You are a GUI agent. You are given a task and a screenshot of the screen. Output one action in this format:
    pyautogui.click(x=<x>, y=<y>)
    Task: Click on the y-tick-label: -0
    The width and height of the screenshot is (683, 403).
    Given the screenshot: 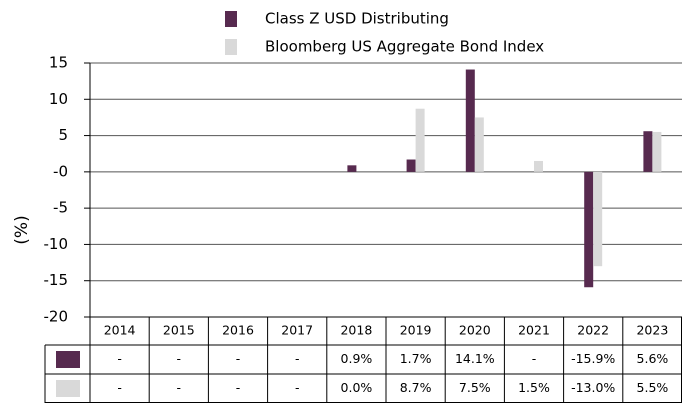 What is the action you would take?
    pyautogui.click(x=60, y=171)
    